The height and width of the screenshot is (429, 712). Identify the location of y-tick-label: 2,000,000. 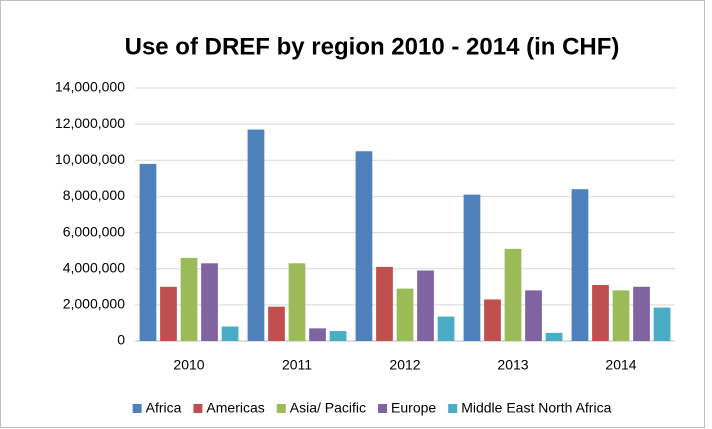
(94, 304).